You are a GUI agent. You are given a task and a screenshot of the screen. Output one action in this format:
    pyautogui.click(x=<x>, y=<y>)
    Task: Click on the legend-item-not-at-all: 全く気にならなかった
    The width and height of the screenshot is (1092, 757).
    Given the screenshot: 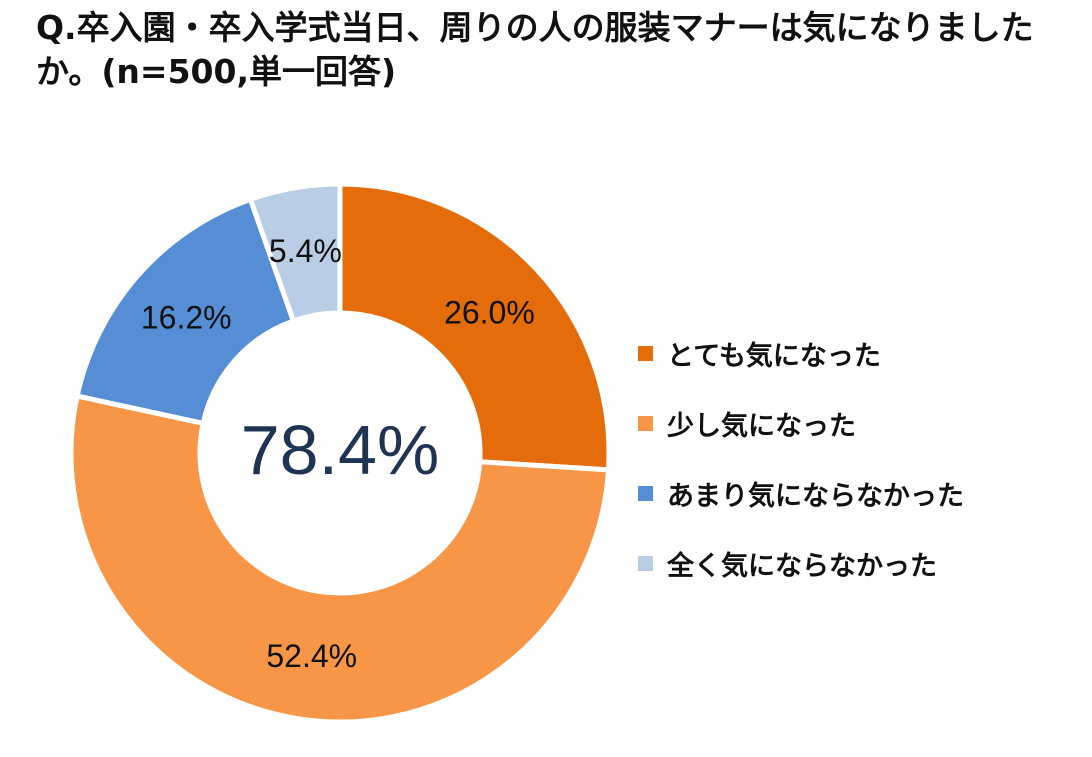 What is the action you would take?
    pyautogui.click(x=801, y=563)
    